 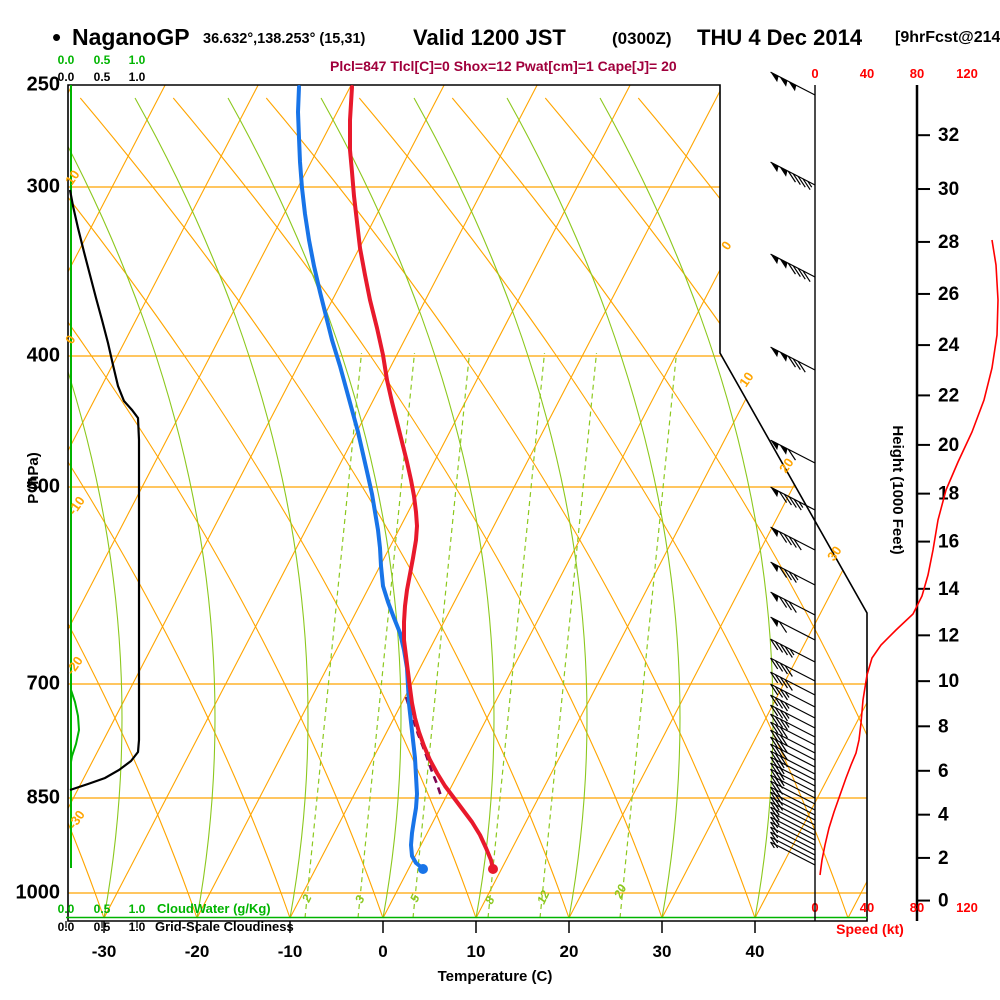 What do you see at coordinates (43, 355) in the screenshot?
I see `svg-text: 400` at bounding box center [43, 355].